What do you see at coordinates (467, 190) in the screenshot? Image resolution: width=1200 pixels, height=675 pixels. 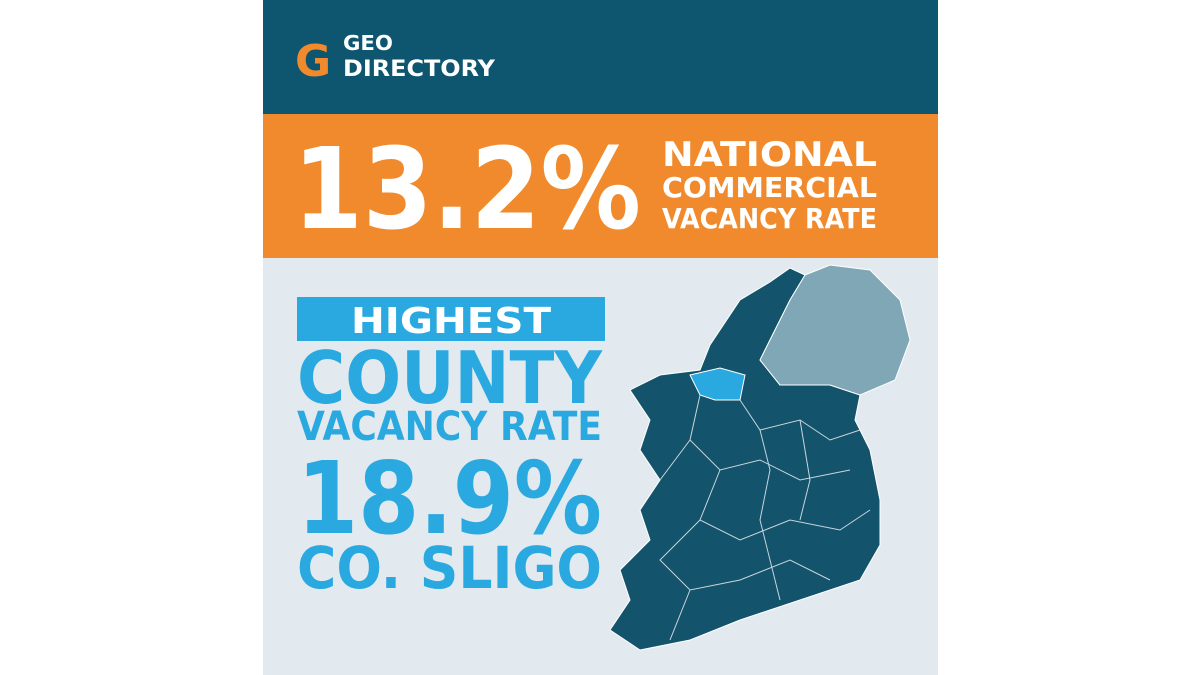 I see `headline-figure: 13.2%` at bounding box center [467, 190].